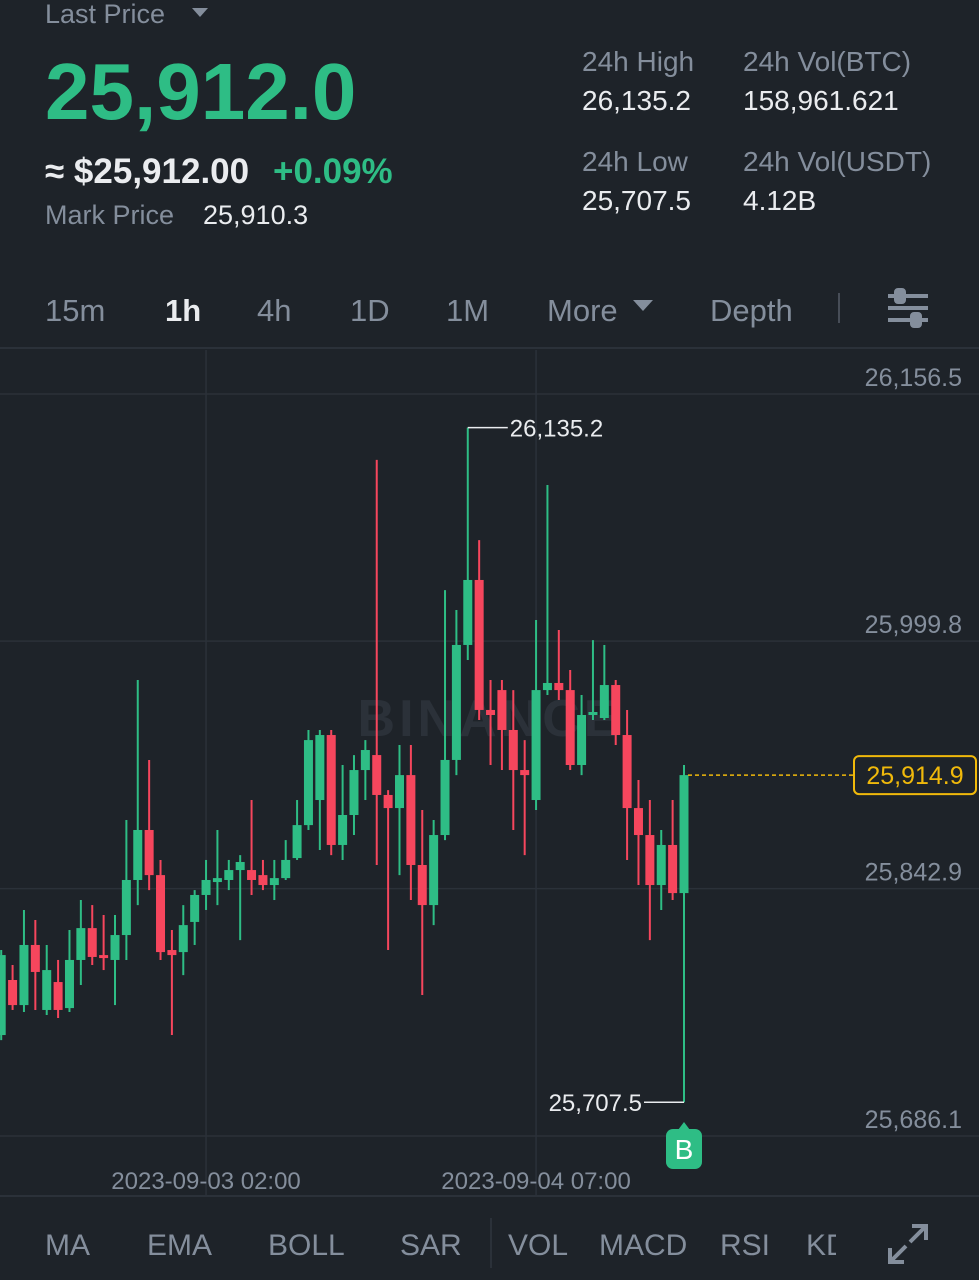 This screenshot has height=1280, width=979. What do you see at coordinates (147, 171) in the screenshot?
I see `approx-price: ≈ $25,912.00` at bounding box center [147, 171].